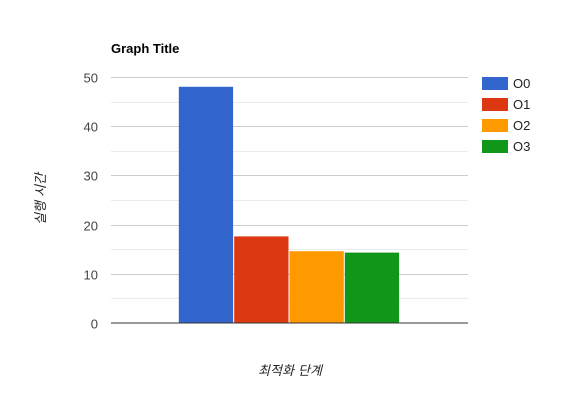 This screenshot has height=400, width=580. Describe the element at coordinates (261, 279) in the screenshot. I see `bar-o1` at that location.